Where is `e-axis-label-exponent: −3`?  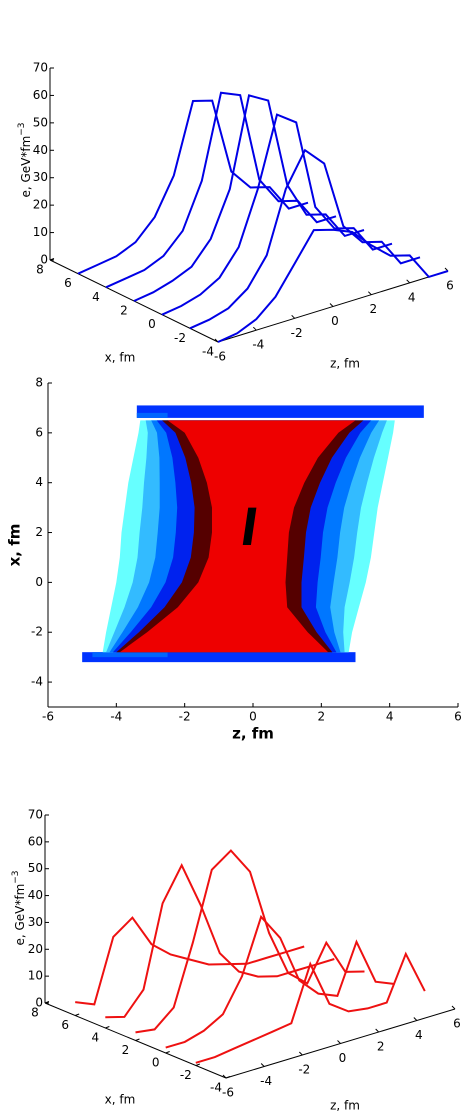
e-axis-label-exponent: −3 is located at coordinates (22, 128).